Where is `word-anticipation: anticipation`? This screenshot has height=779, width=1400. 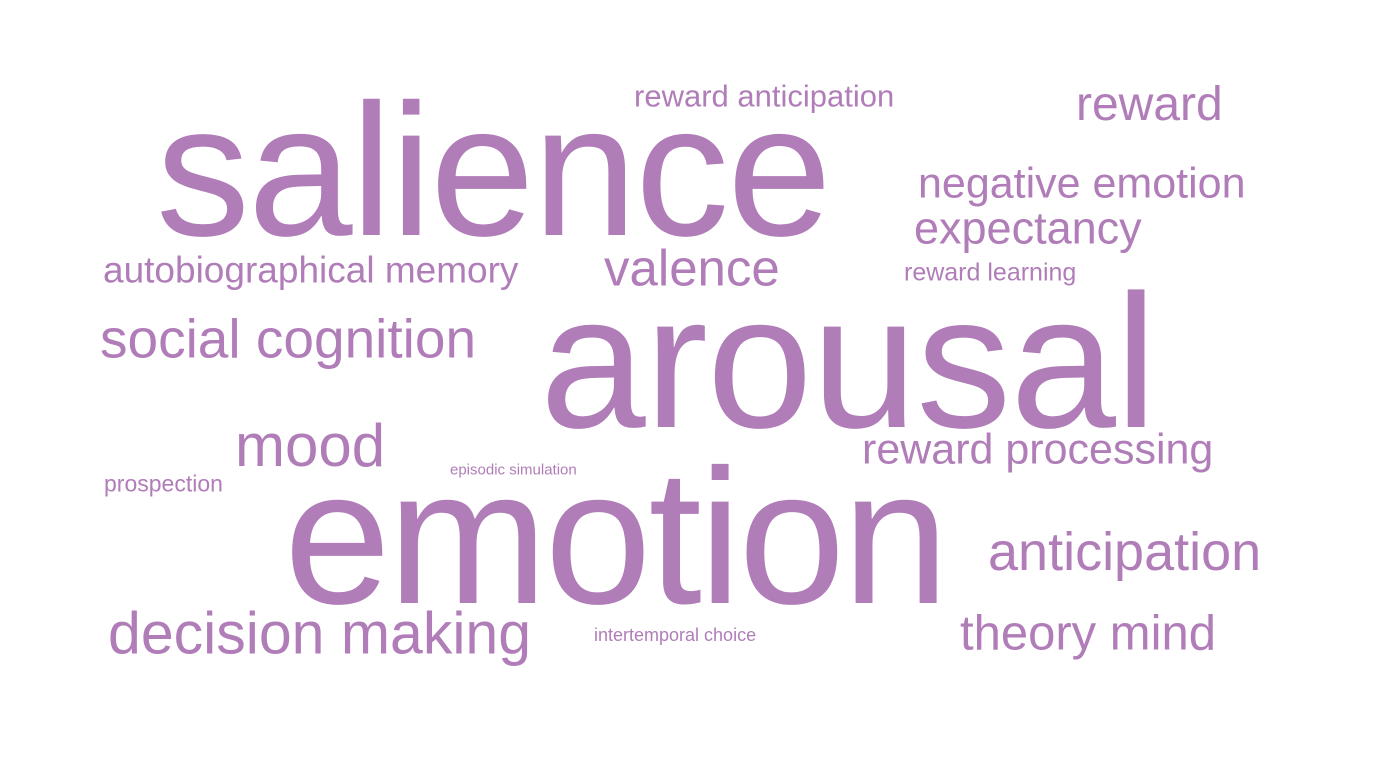
word-anticipation: anticipation is located at coordinates (1125, 552).